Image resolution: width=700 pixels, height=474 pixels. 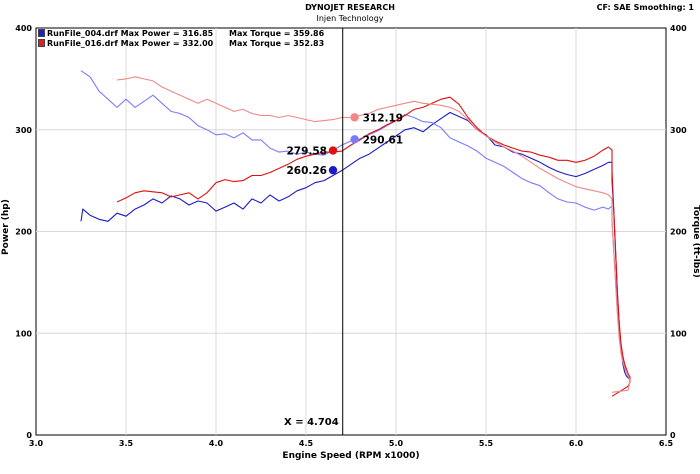 What do you see at coordinates (23, 28) in the screenshot?
I see `y-tick-label-left: 400` at bounding box center [23, 28].